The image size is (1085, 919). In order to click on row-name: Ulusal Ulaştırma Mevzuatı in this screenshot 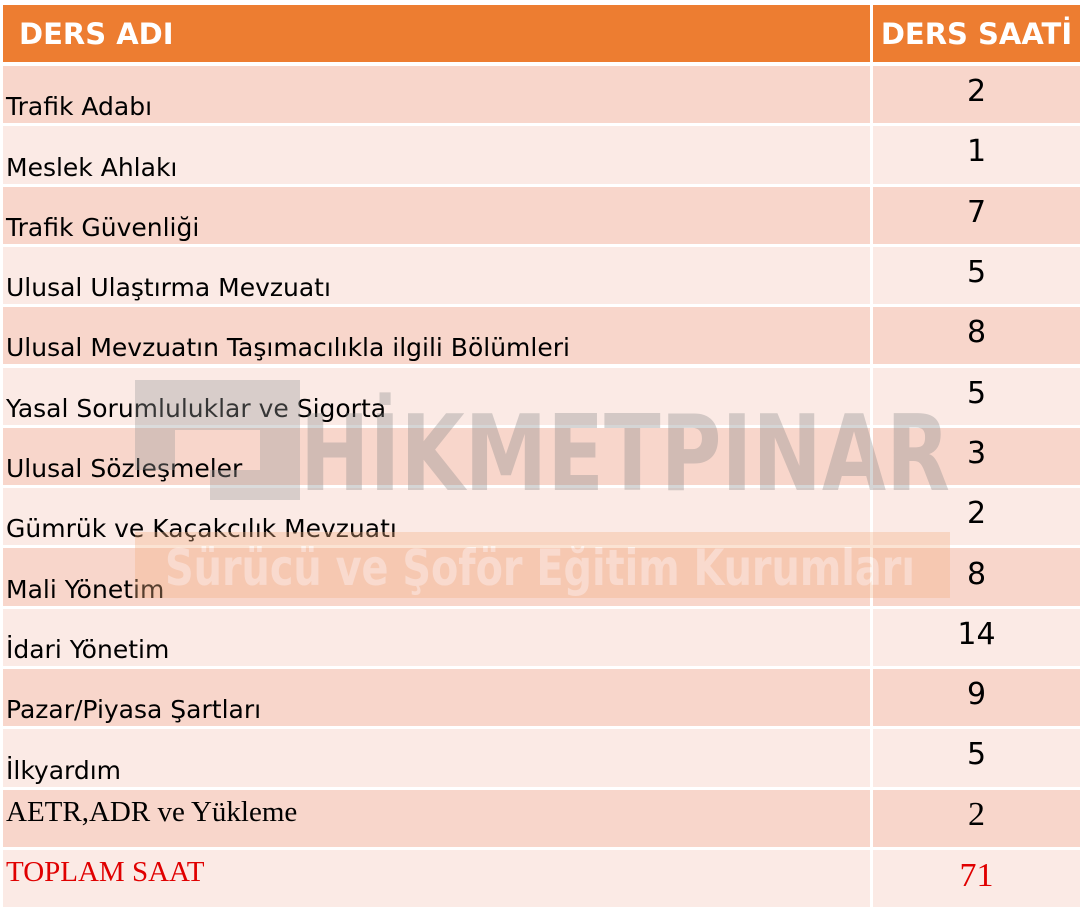, I will do `click(436, 275)`.